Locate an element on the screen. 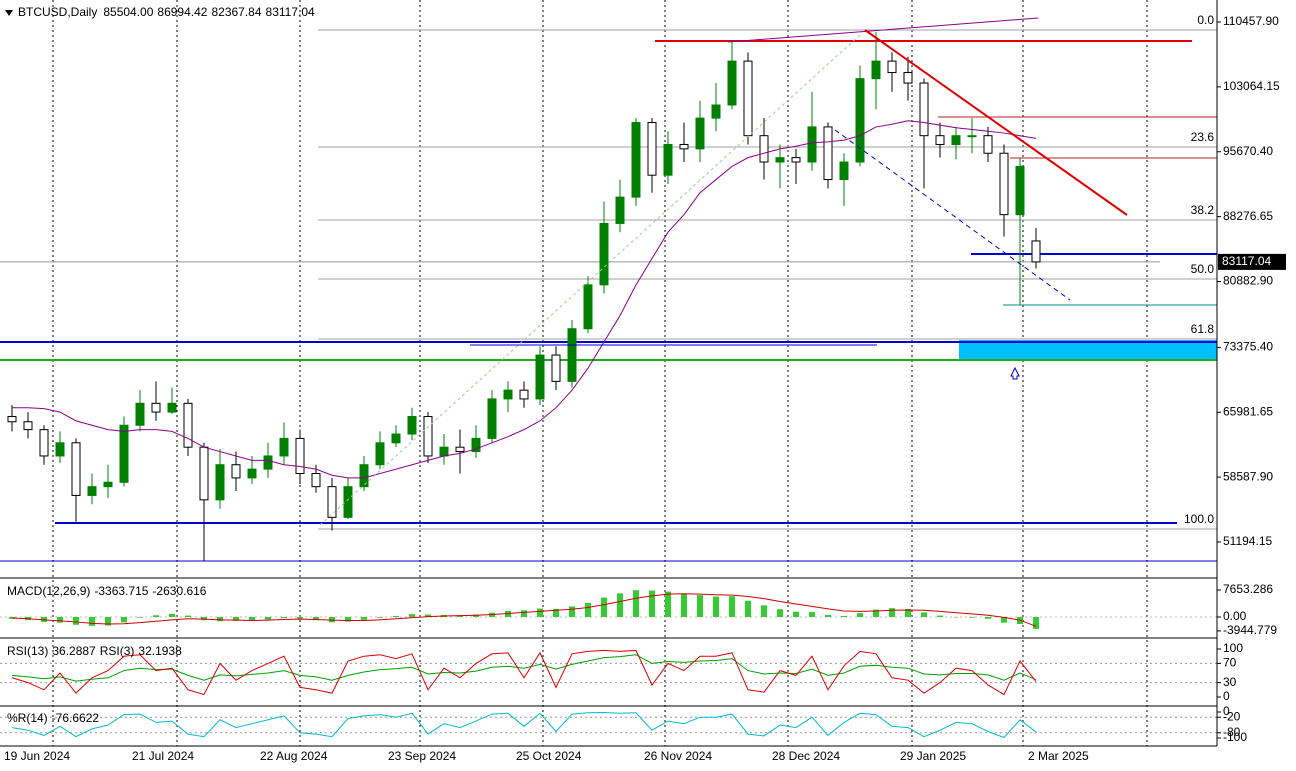 The image size is (1296, 771). y-tick-label: 70 is located at coordinates (1230, 663).